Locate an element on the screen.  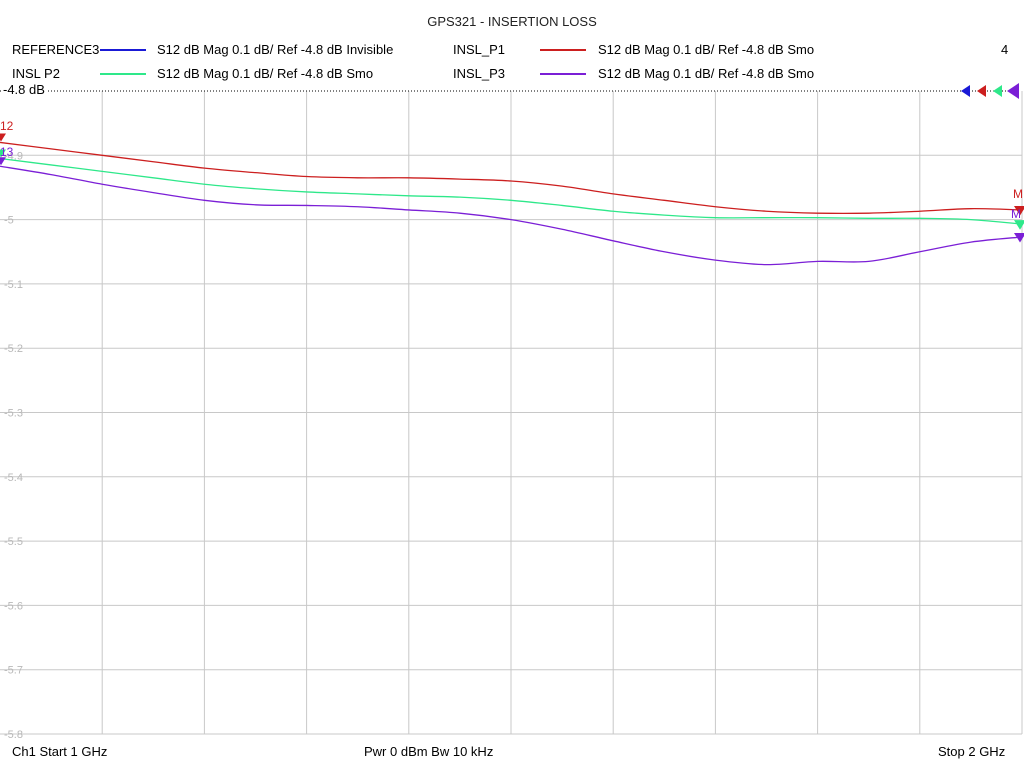
start-marker-insl-p2 is located at coordinates (3, 153).